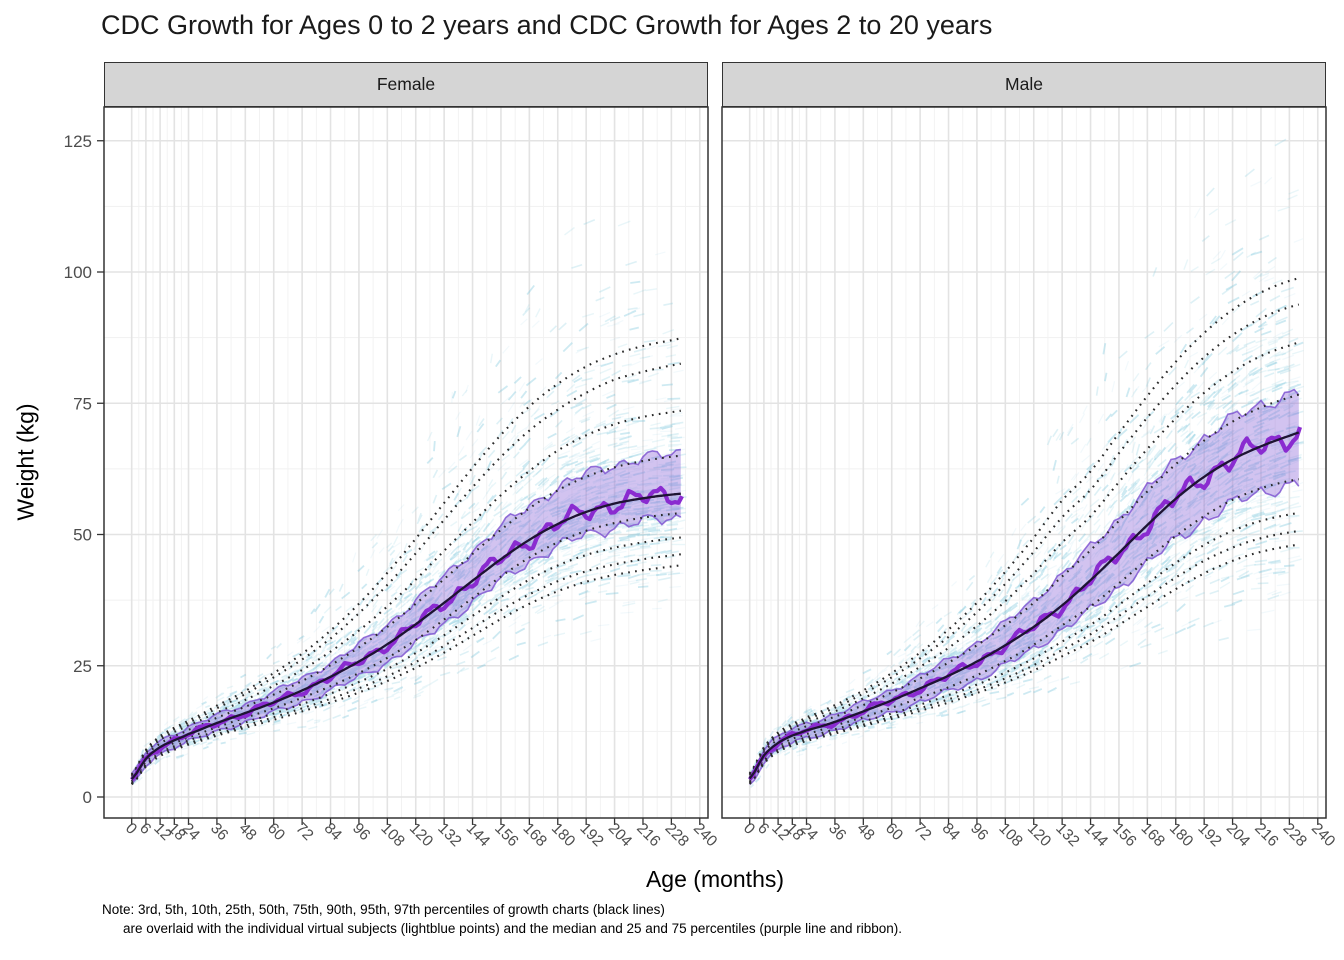  I want to click on y-tick-label: 25, so click(82, 666).